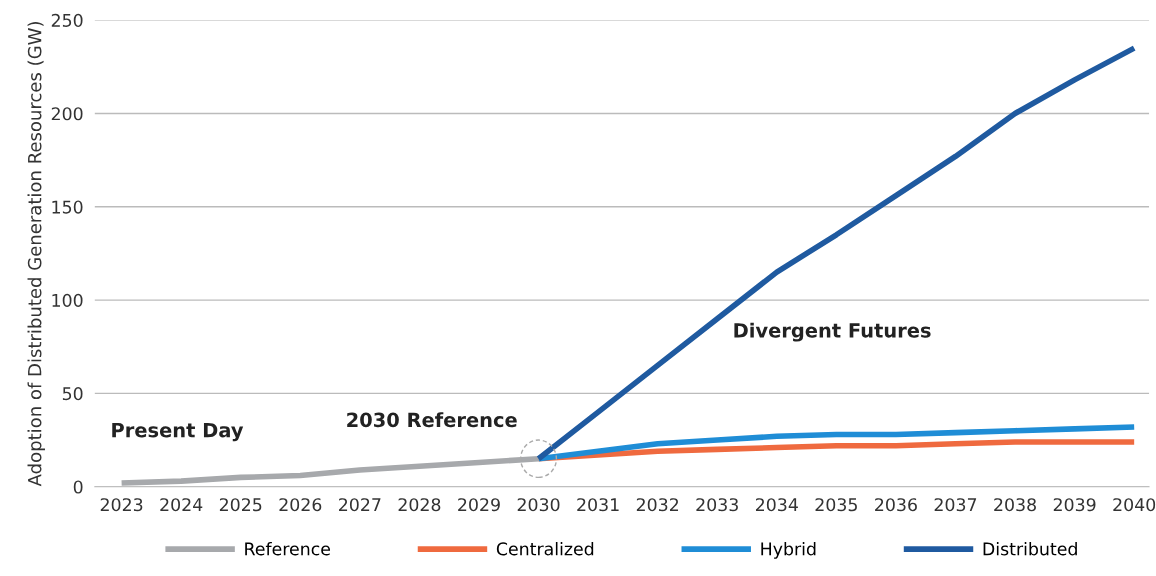 Image resolution: width=1156 pixels, height=576 pixels. What do you see at coordinates (836, 505) in the screenshot?
I see `x-tick-label: 2035` at bounding box center [836, 505].